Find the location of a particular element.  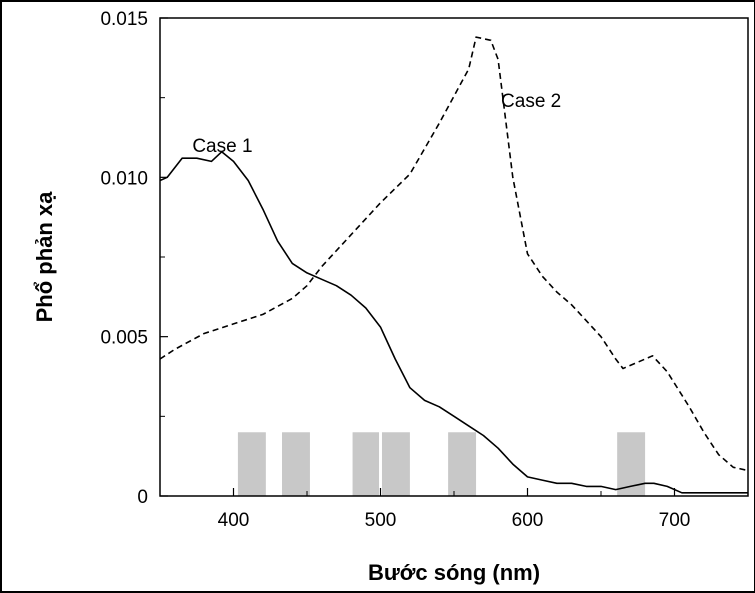

x-axis-title: Bước sóng (nm) is located at coordinates (454, 572).